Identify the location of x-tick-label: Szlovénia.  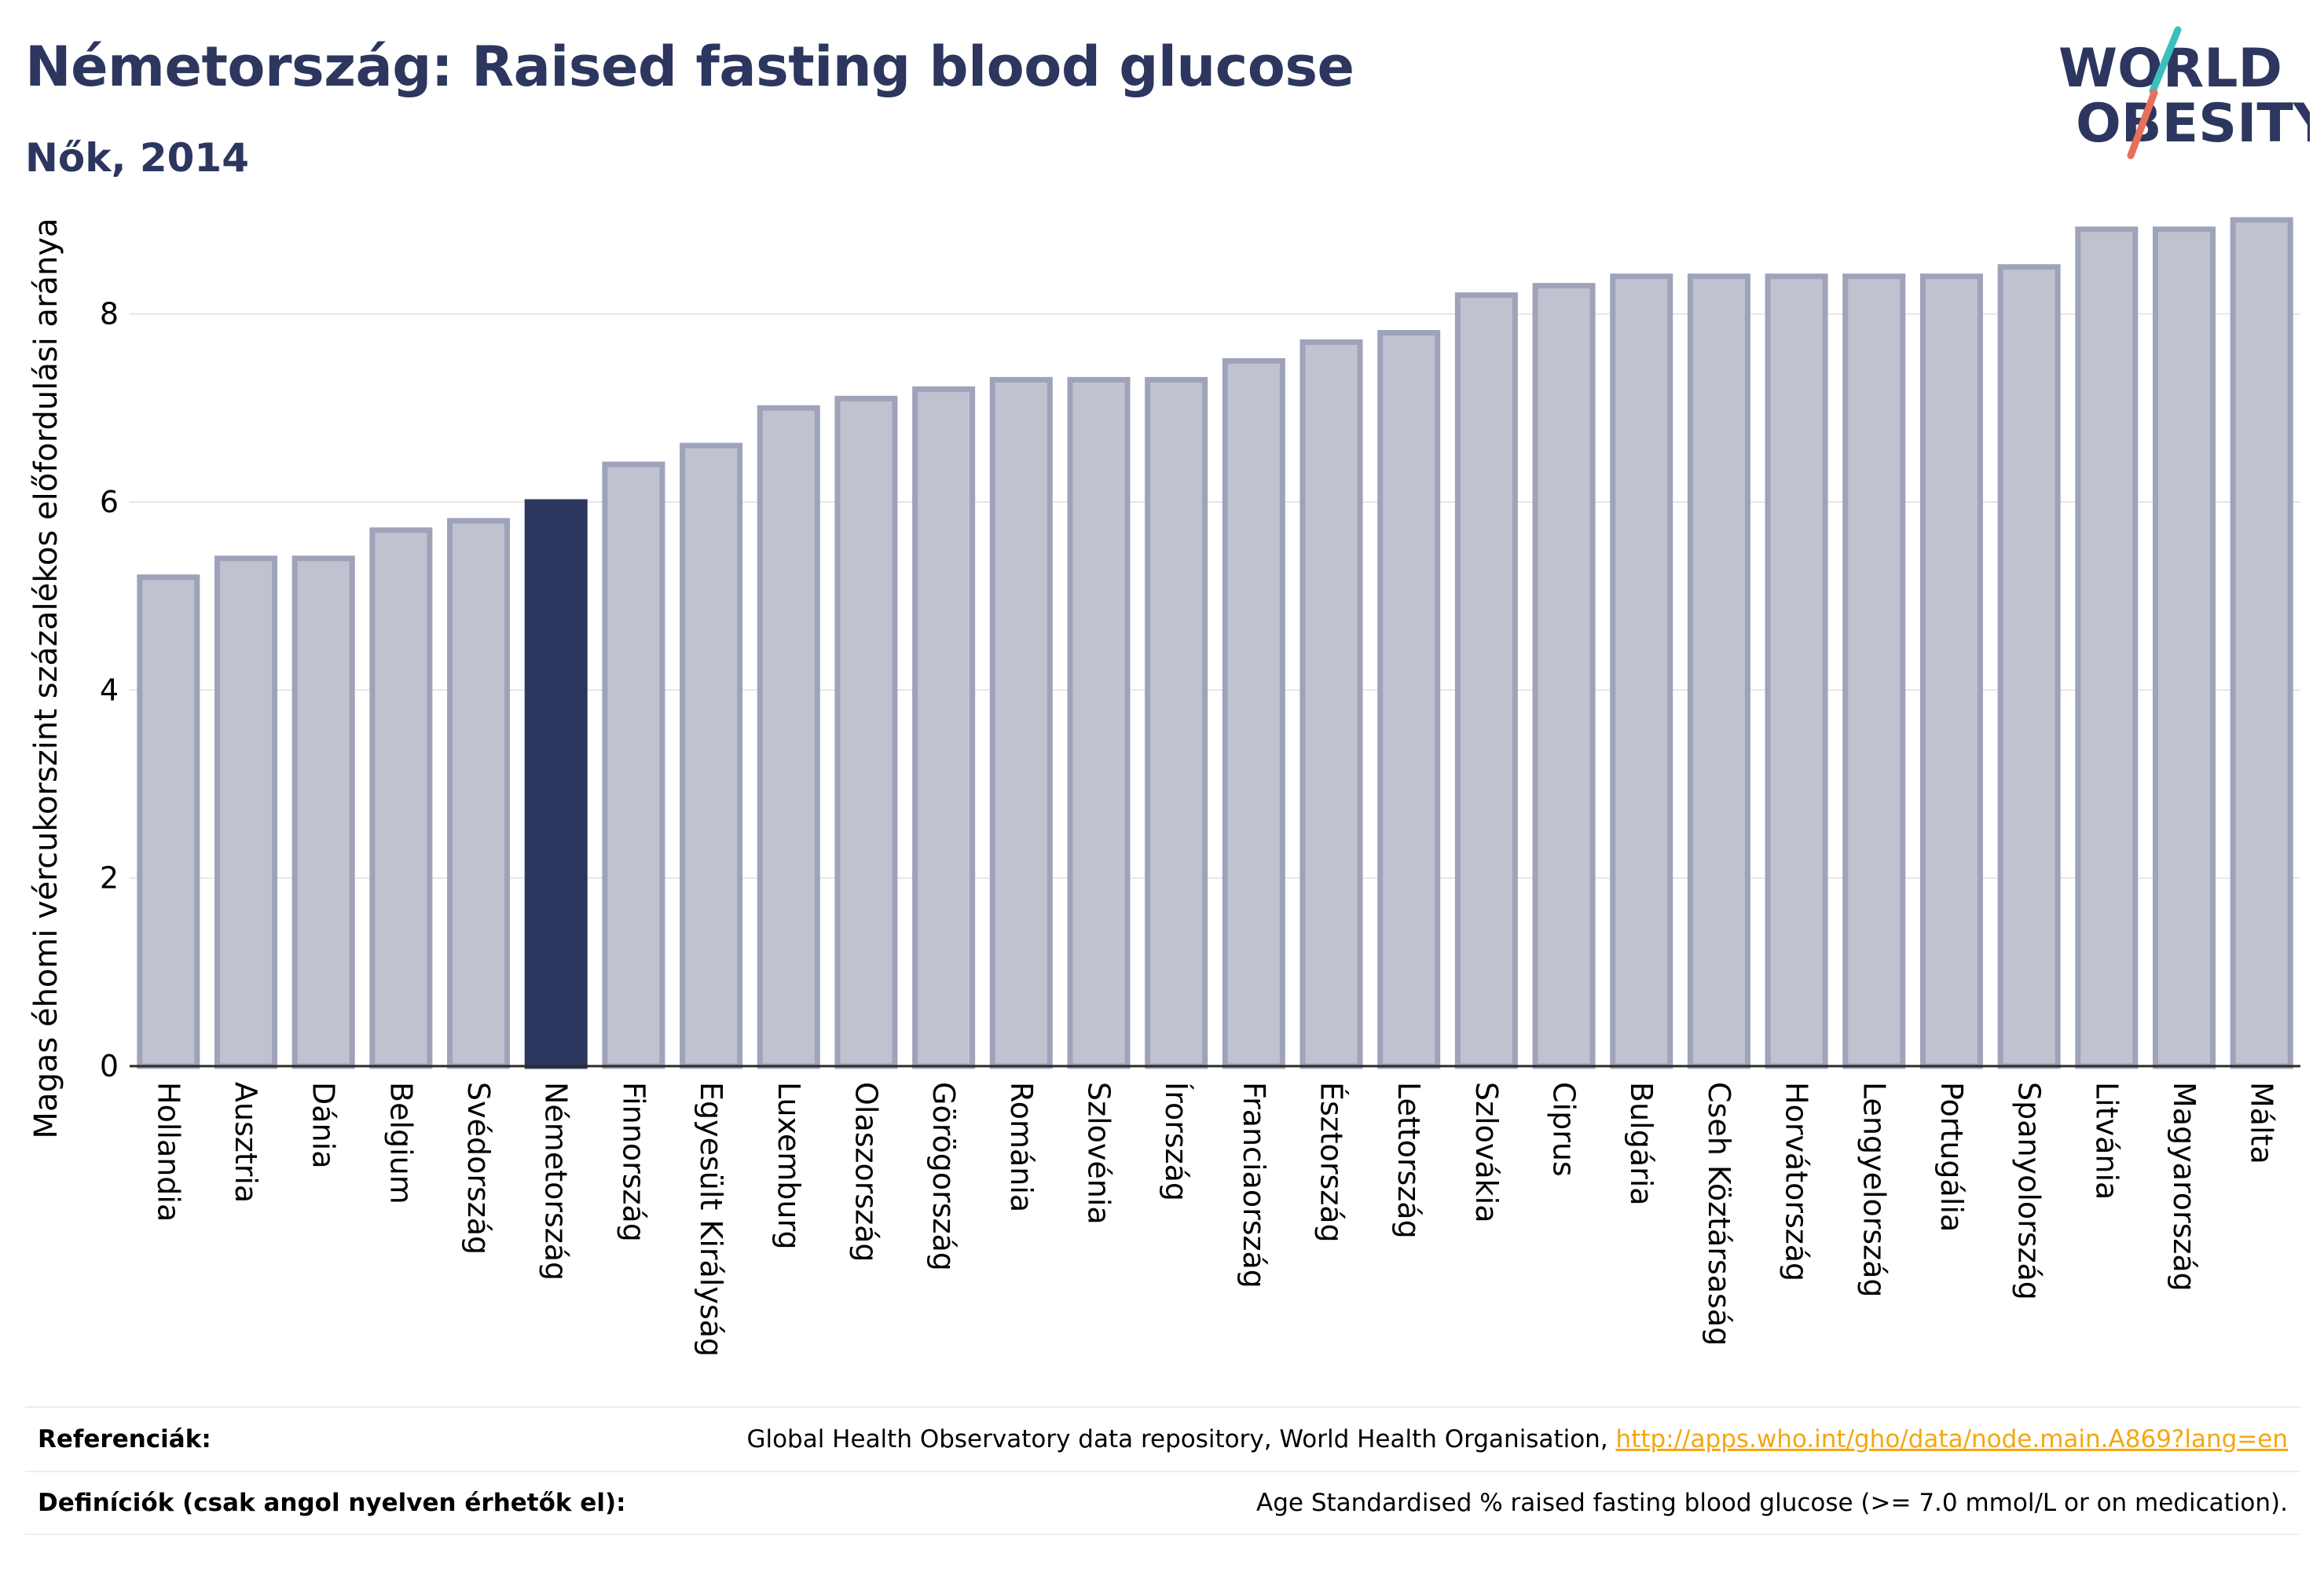
(1098, 1153).